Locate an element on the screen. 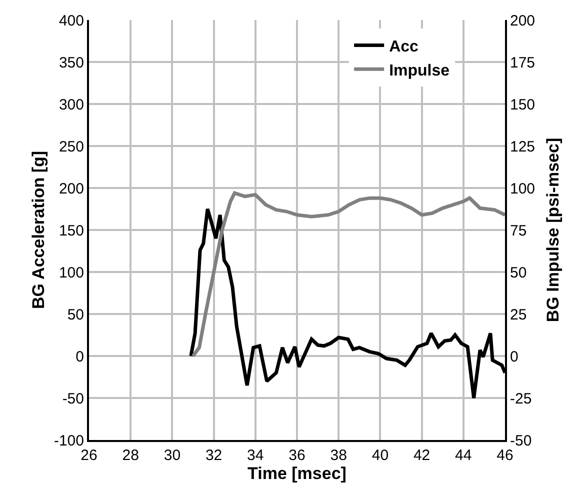 This screenshot has height=489, width=585. x-tick-label: 36 is located at coordinates (297, 455).